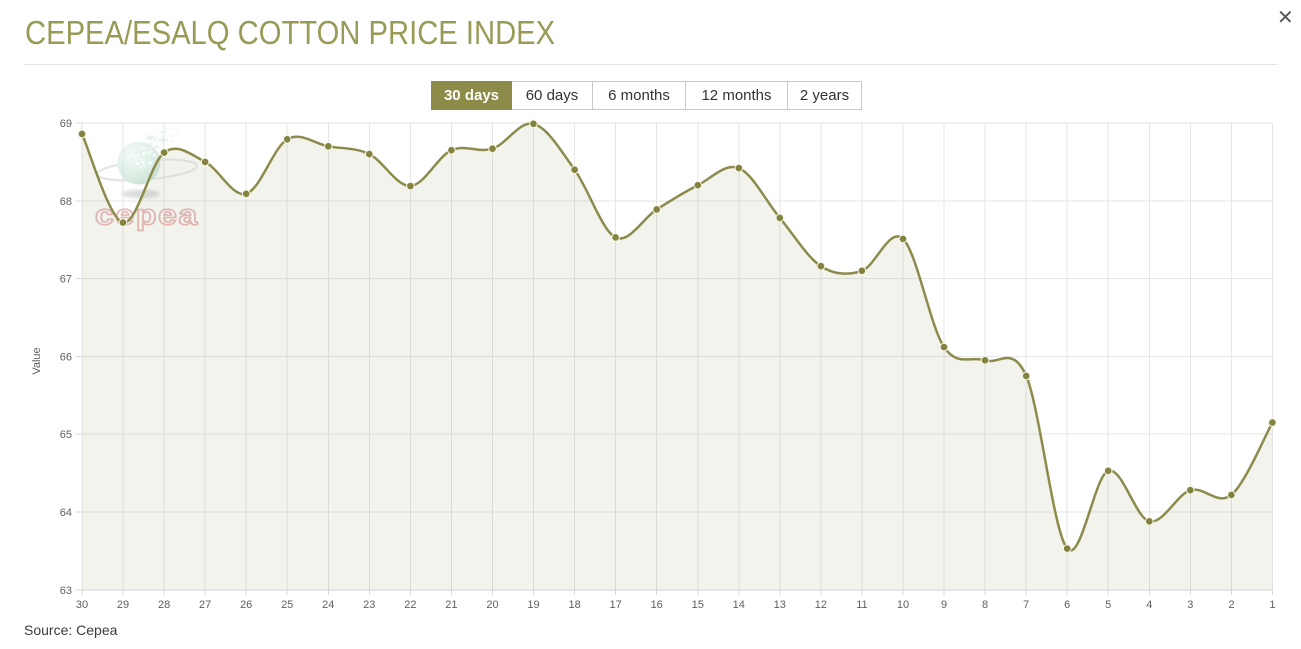 The height and width of the screenshot is (649, 1301). Describe the element at coordinates (37, 360) in the screenshot. I see `svg-text: Value` at that location.